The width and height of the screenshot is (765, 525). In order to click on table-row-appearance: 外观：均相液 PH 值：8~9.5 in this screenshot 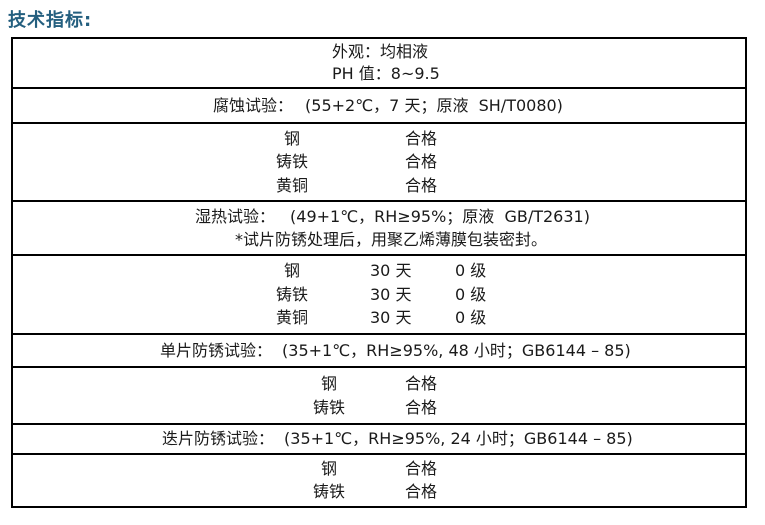, I will do `click(379, 64)`.